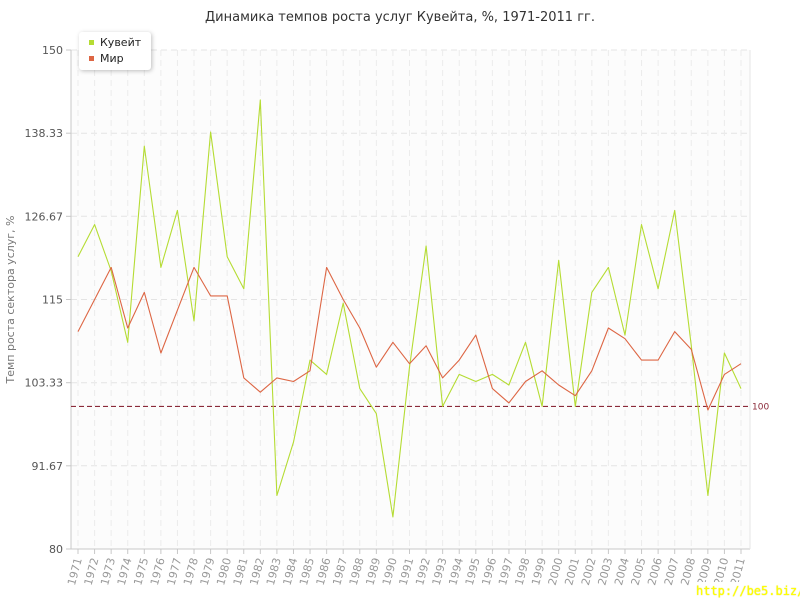 This screenshot has height=600, width=800. I want to click on y-tick-label: 138.33, so click(44, 133).